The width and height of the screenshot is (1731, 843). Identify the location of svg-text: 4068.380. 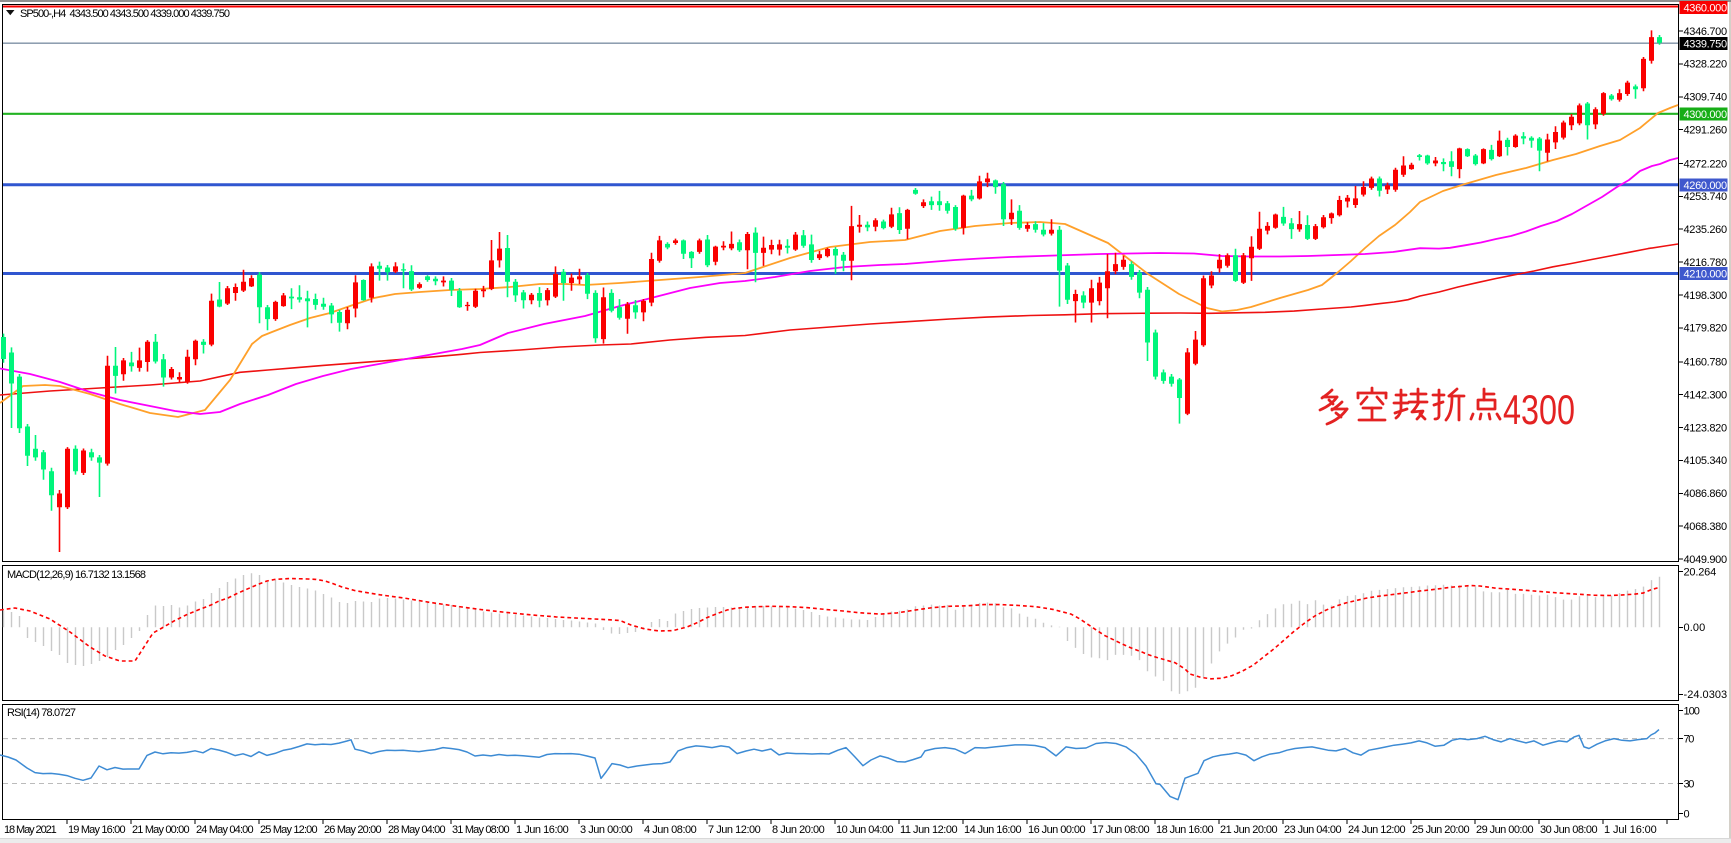
(1706, 527).